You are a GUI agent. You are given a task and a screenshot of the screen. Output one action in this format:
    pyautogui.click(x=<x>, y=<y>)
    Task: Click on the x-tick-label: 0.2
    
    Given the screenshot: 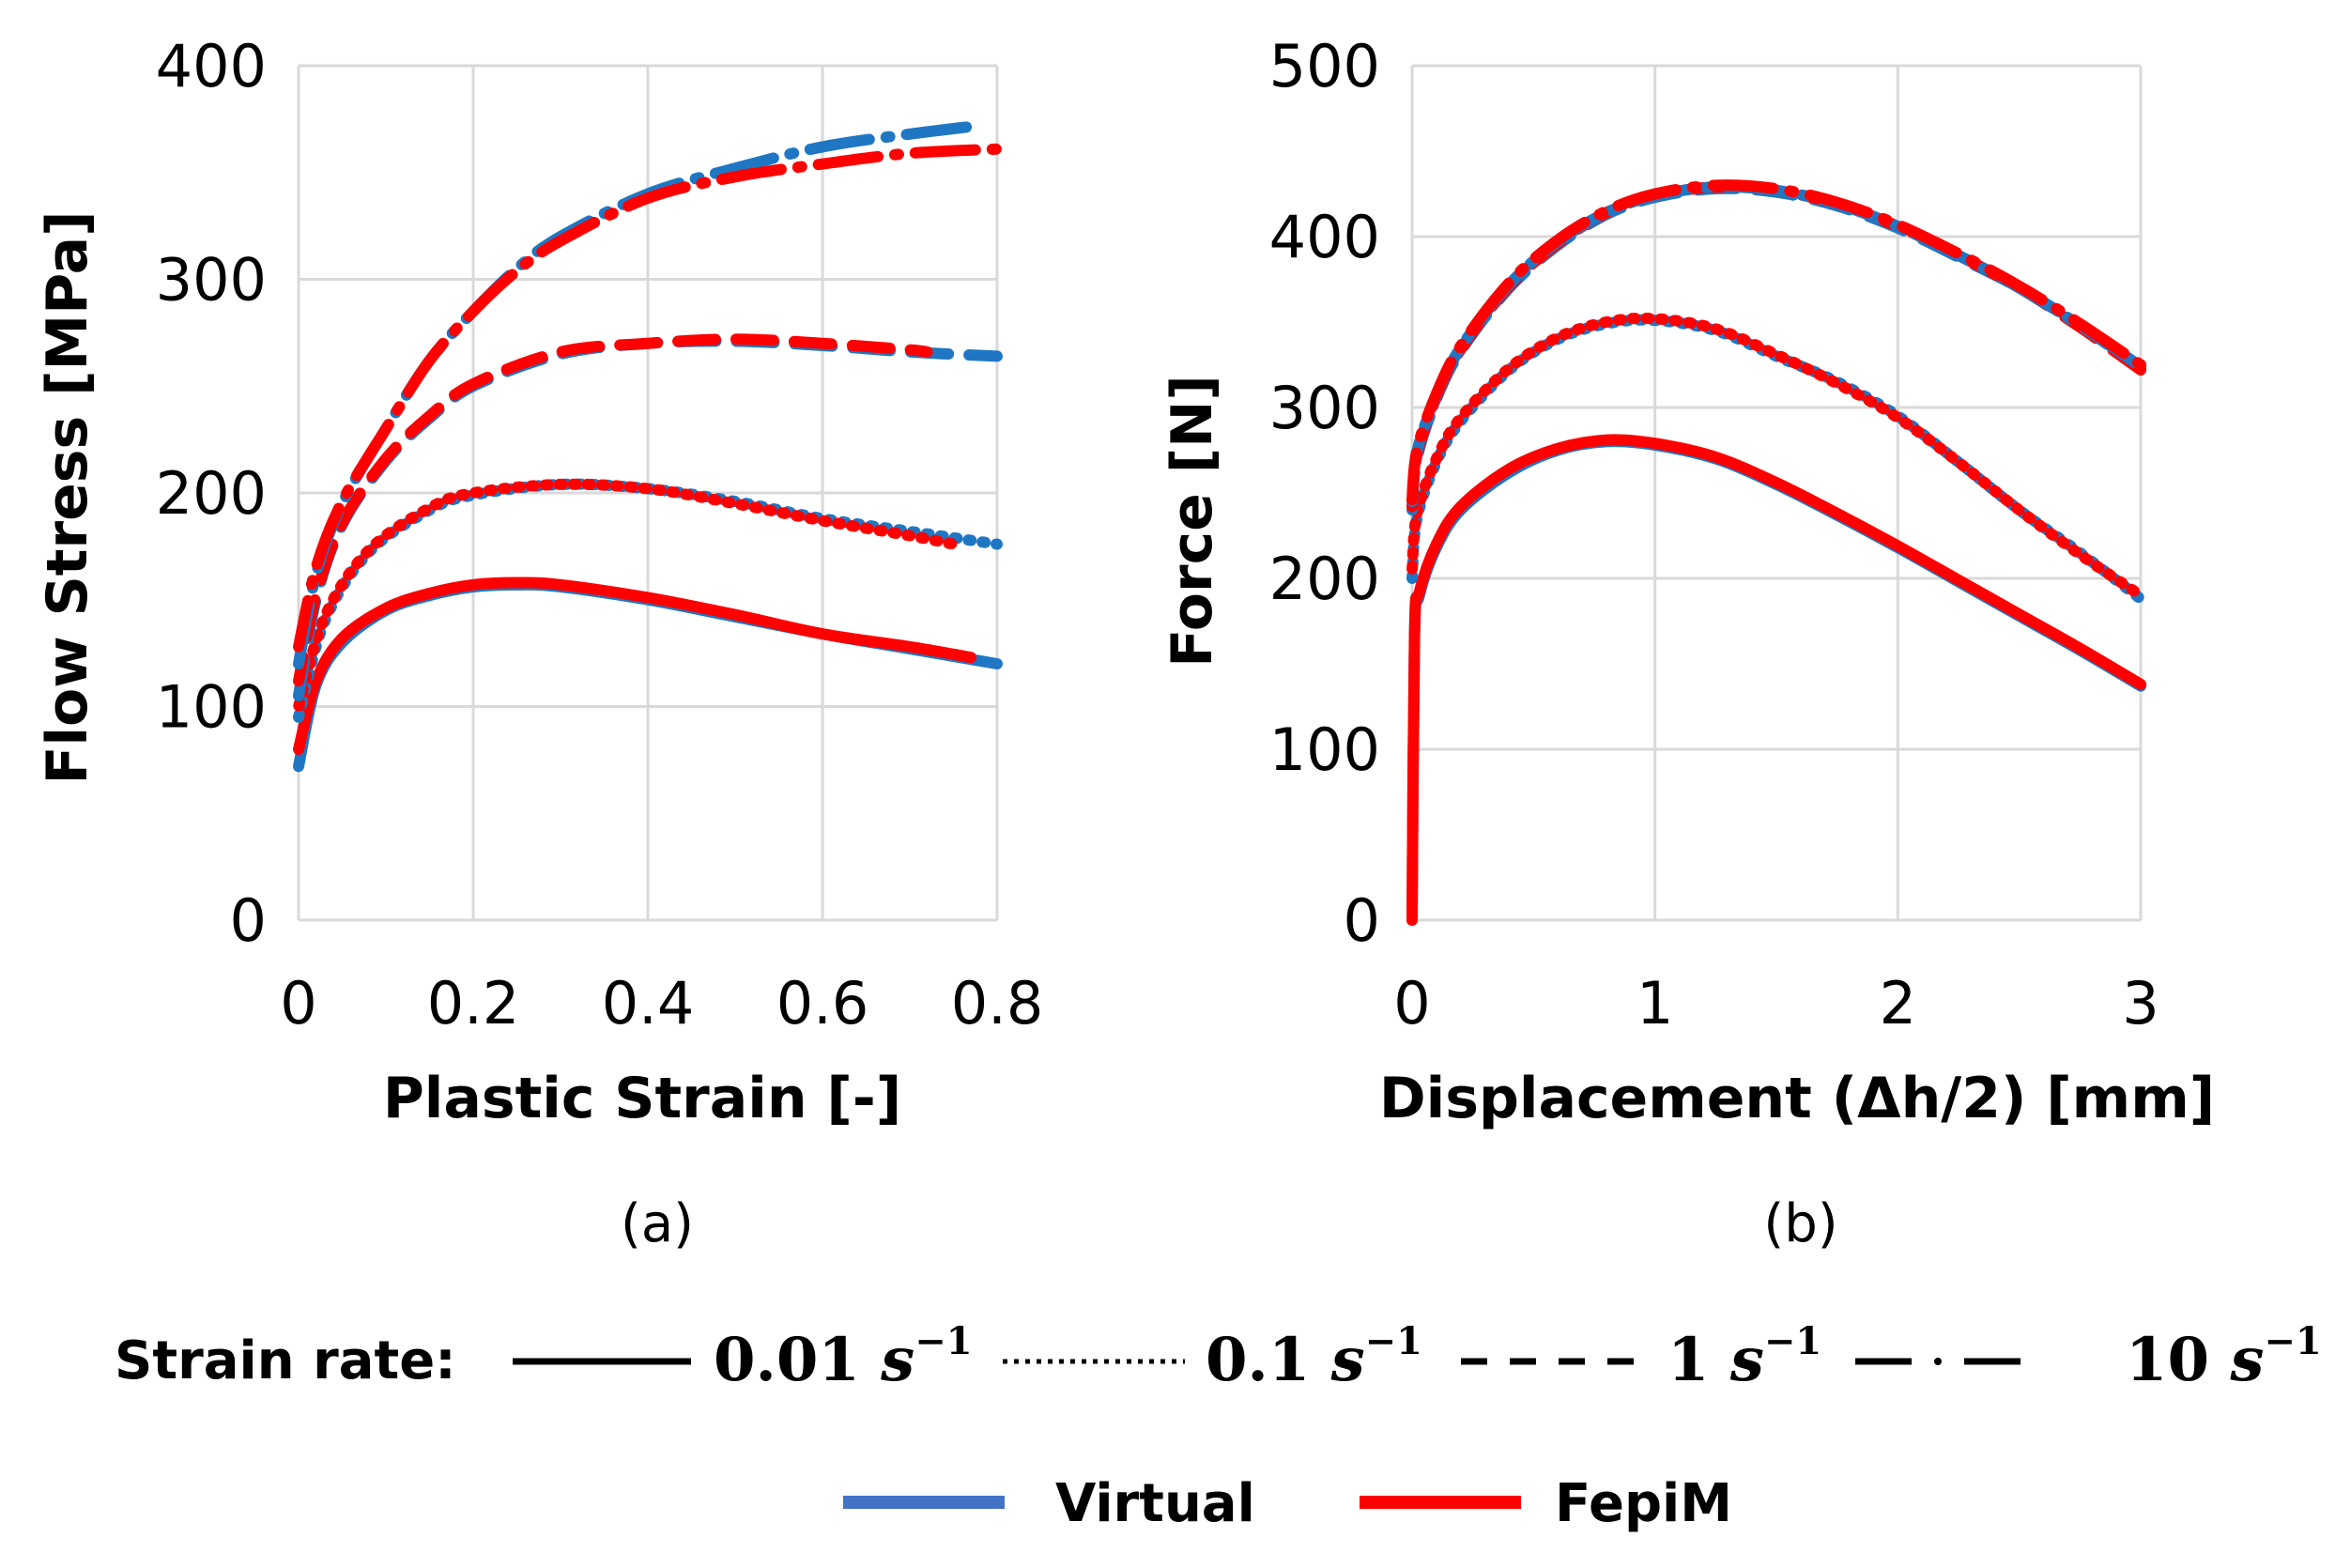 What is the action you would take?
    pyautogui.click(x=473, y=1004)
    